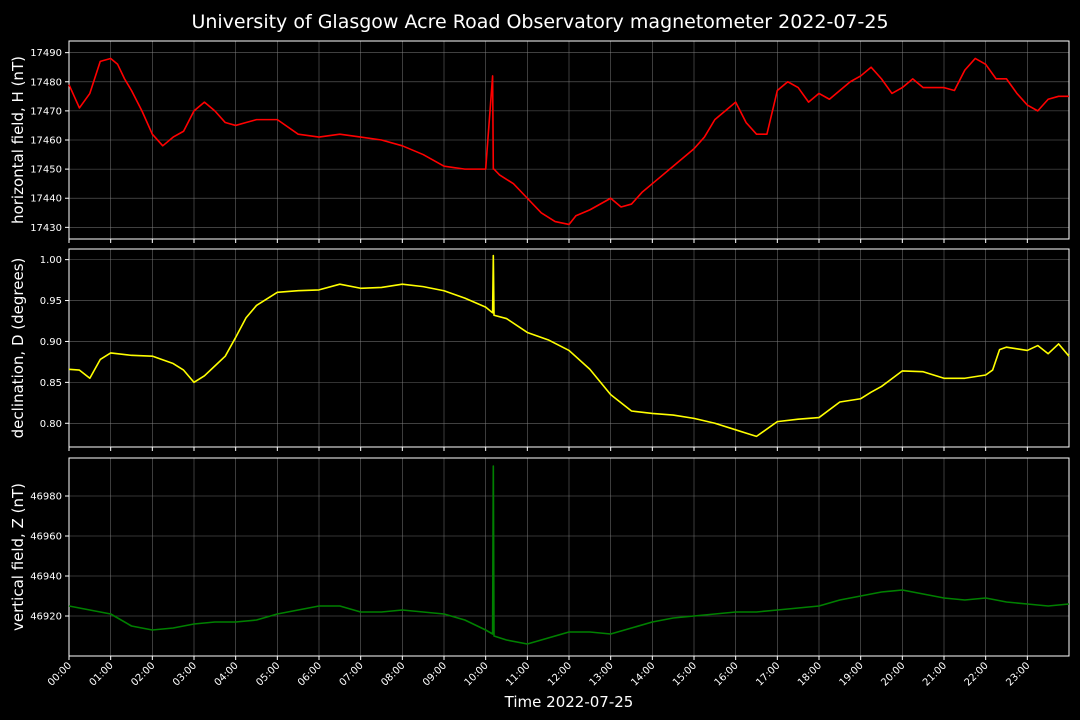  Describe the element at coordinates (46, 141) in the screenshot. I see `y-tick-label-horizontal: 17460` at that location.